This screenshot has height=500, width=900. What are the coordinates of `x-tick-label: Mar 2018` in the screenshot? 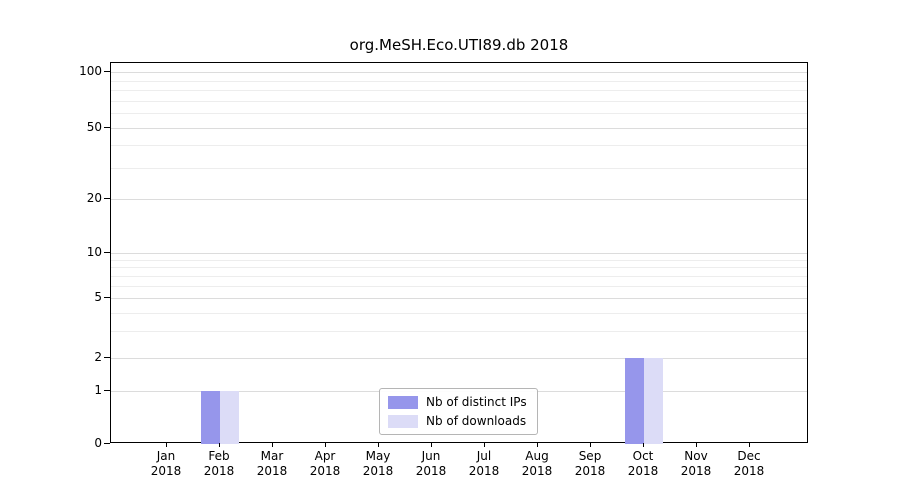 It's located at (272, 463).